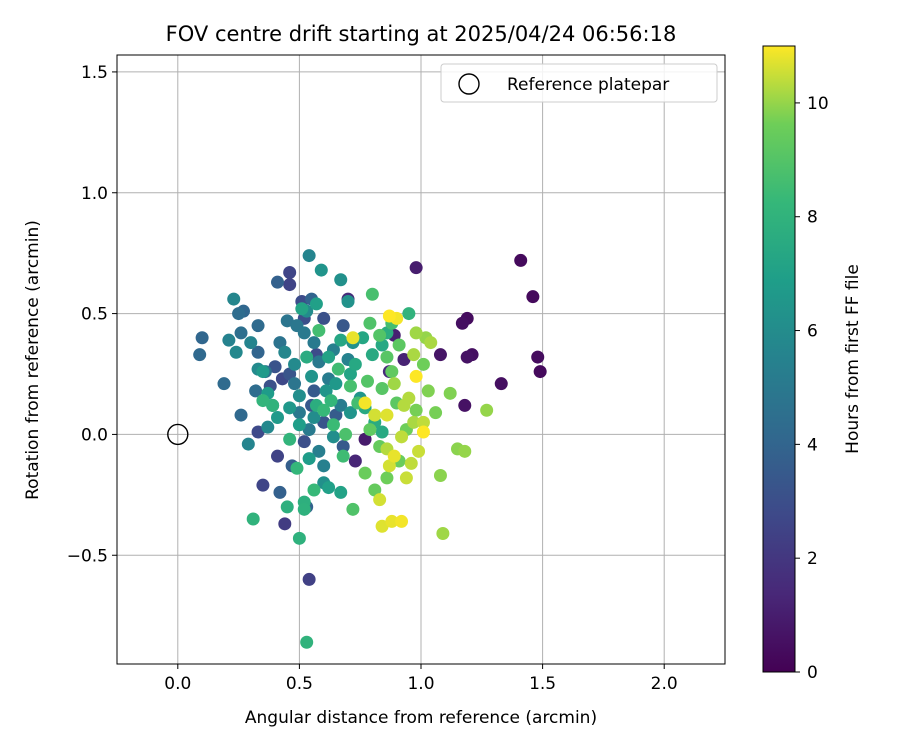 The image size is (900, 750). Describe the element at coordinates (812, 332) in the screenshot. I see `colorbar-tick-label: 6` at that location.